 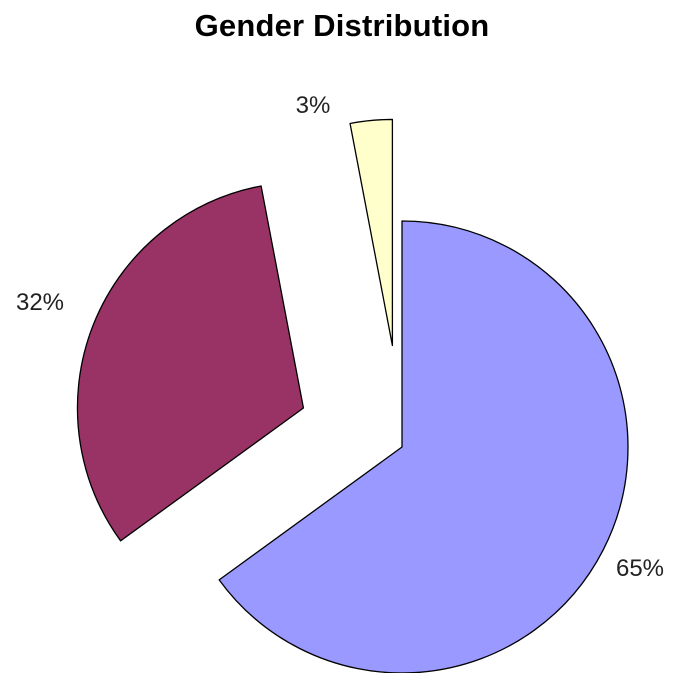 I want to click on label-65: 65%, so click(x=640, y=568).